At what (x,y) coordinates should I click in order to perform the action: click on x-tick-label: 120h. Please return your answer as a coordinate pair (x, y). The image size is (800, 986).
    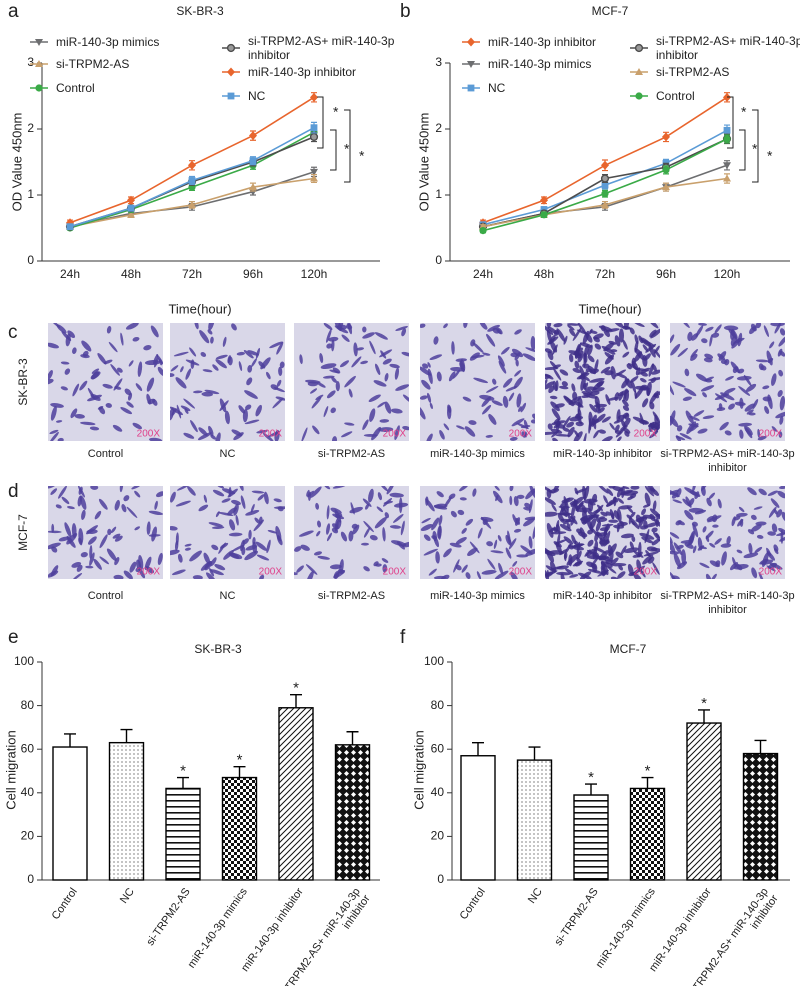
    Looking at the image, I should click on (727, 274).